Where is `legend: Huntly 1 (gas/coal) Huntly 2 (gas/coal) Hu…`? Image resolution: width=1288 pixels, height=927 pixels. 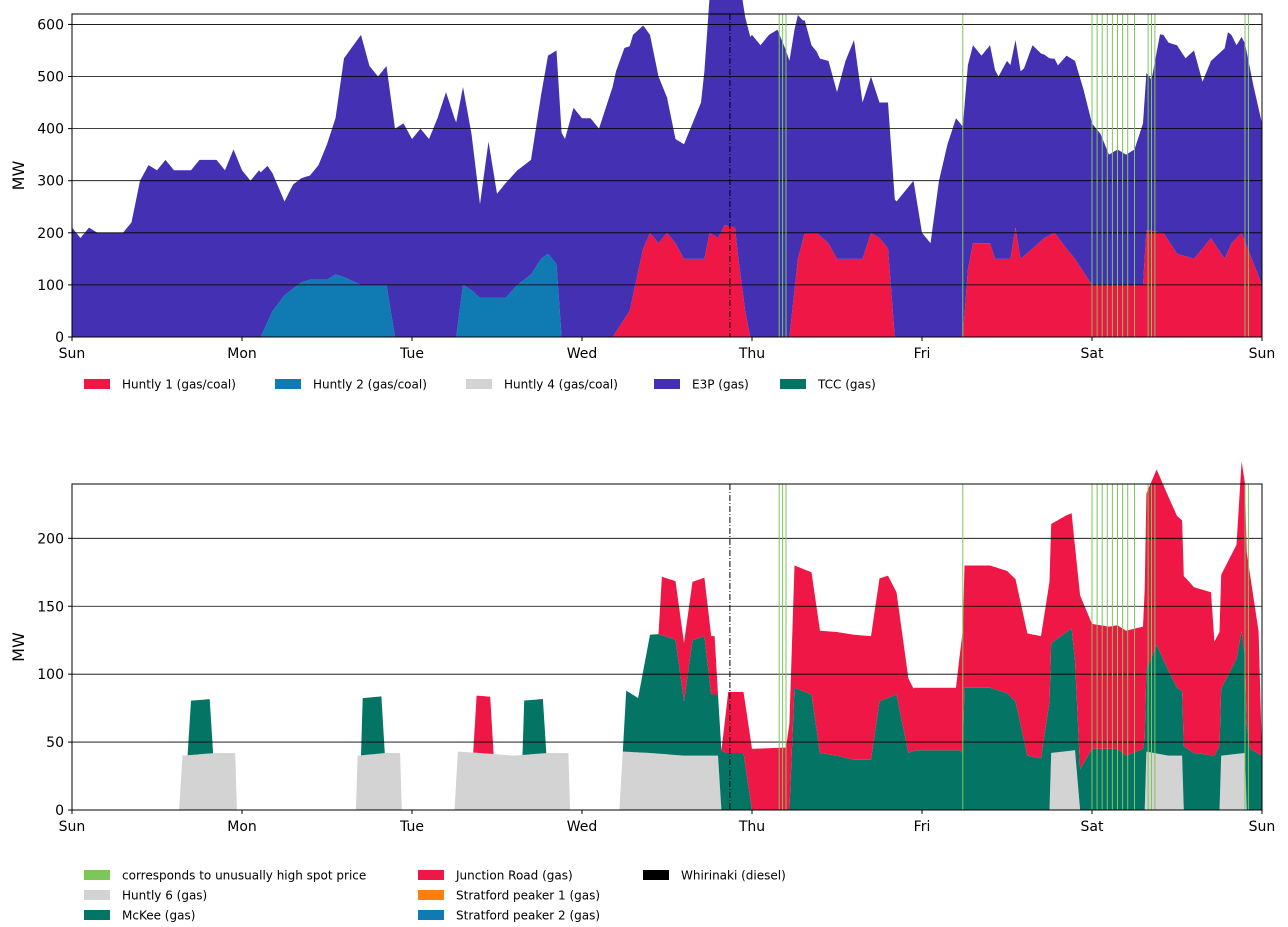
legend: Huntly 1 (gas/coal) Huntly 2 (gas/coal) Hu… is located at coordinates (480, 385).